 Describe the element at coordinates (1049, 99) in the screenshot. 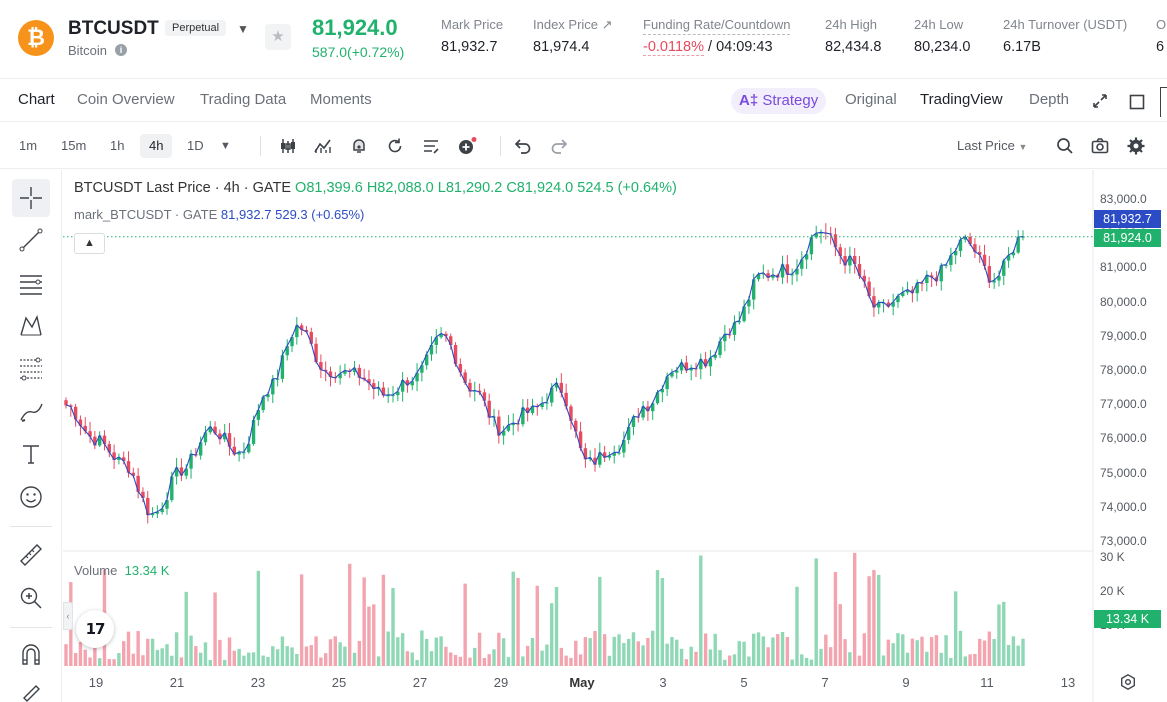

I see `view-depth: Depth` at that location.